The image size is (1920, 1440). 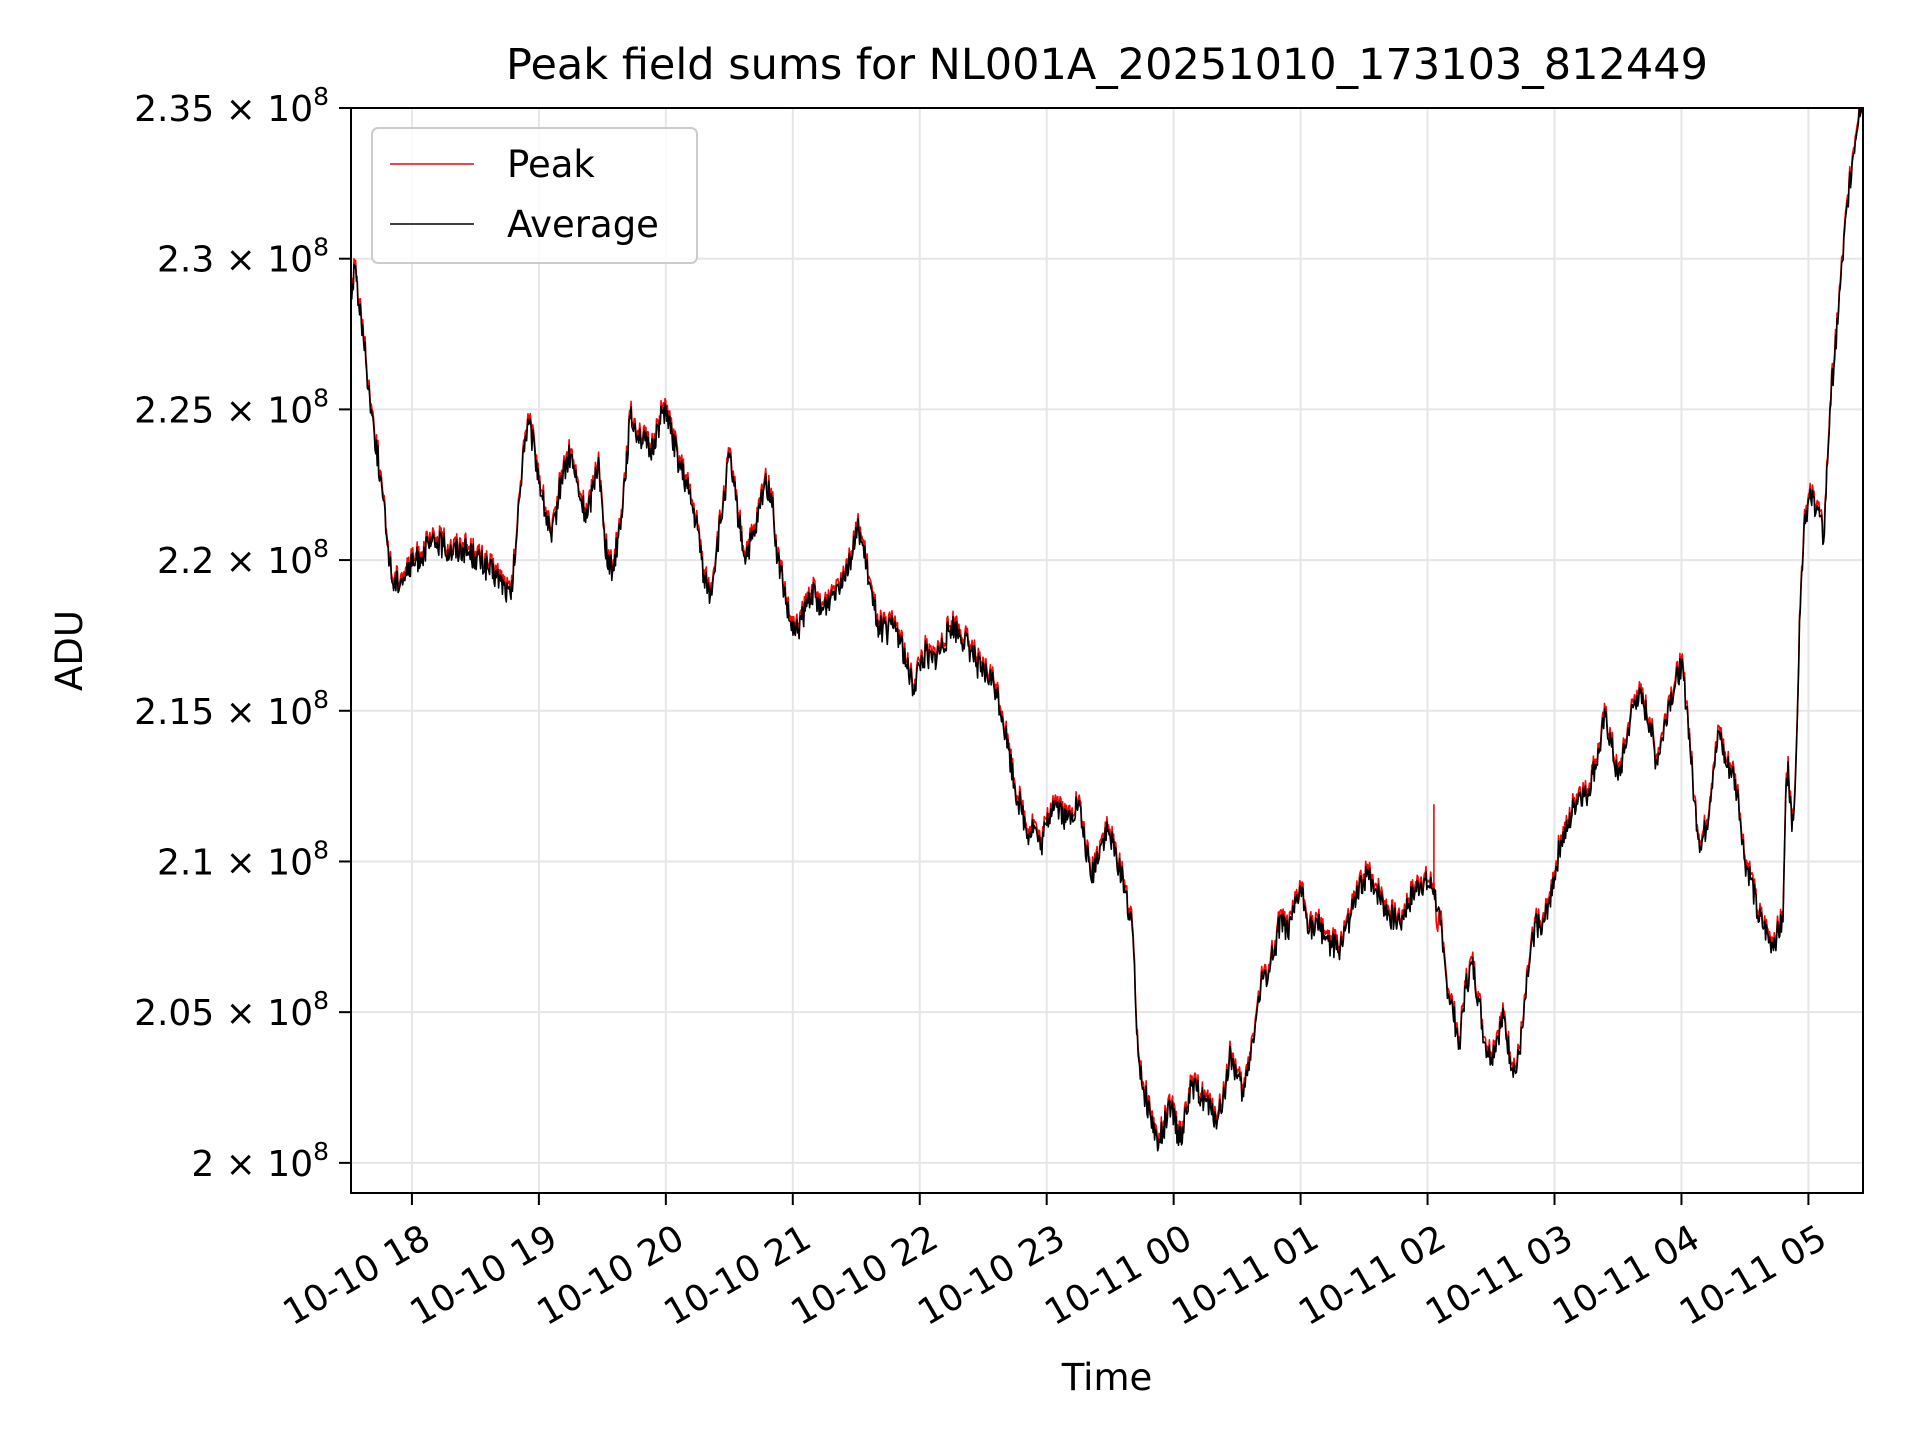 What do you see at coordinates (231, 407) in the screenshot?
I see `y-tick-label: 2.25 × 108` at bounding box center [231, 407].